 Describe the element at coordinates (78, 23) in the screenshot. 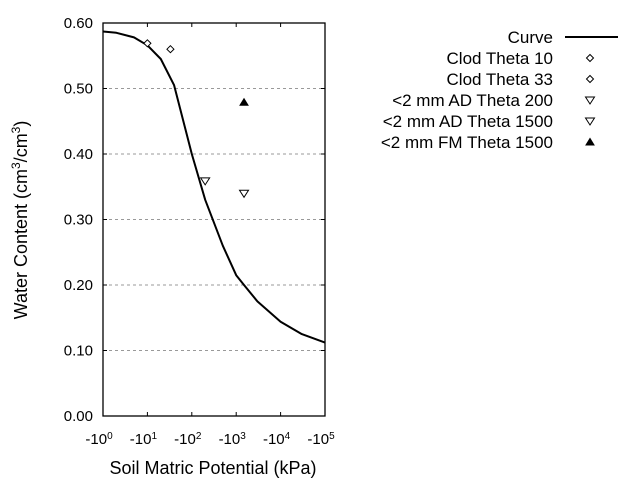

I see `y-tick-label: 0.60` at that location.